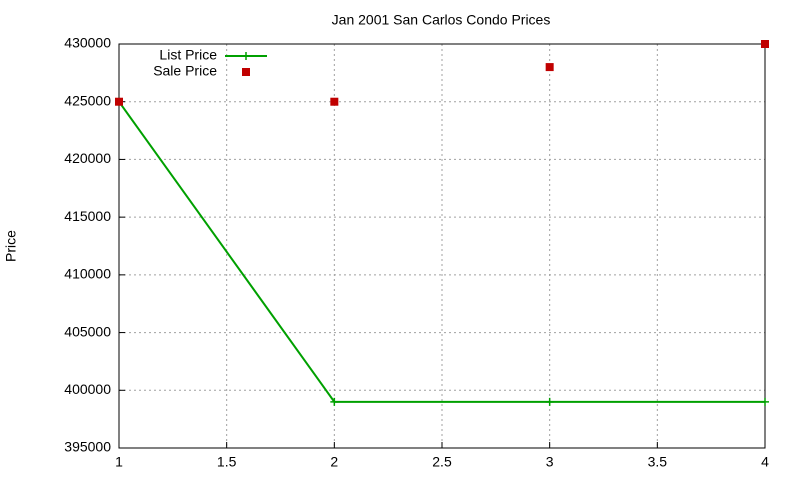 Image resolution: width=800 pixels, height=480 pixels. What do you see at coordinates (87, 274) in the screenshot?
I see `y-tick-label: 410000` at bounding box center [87, 274].